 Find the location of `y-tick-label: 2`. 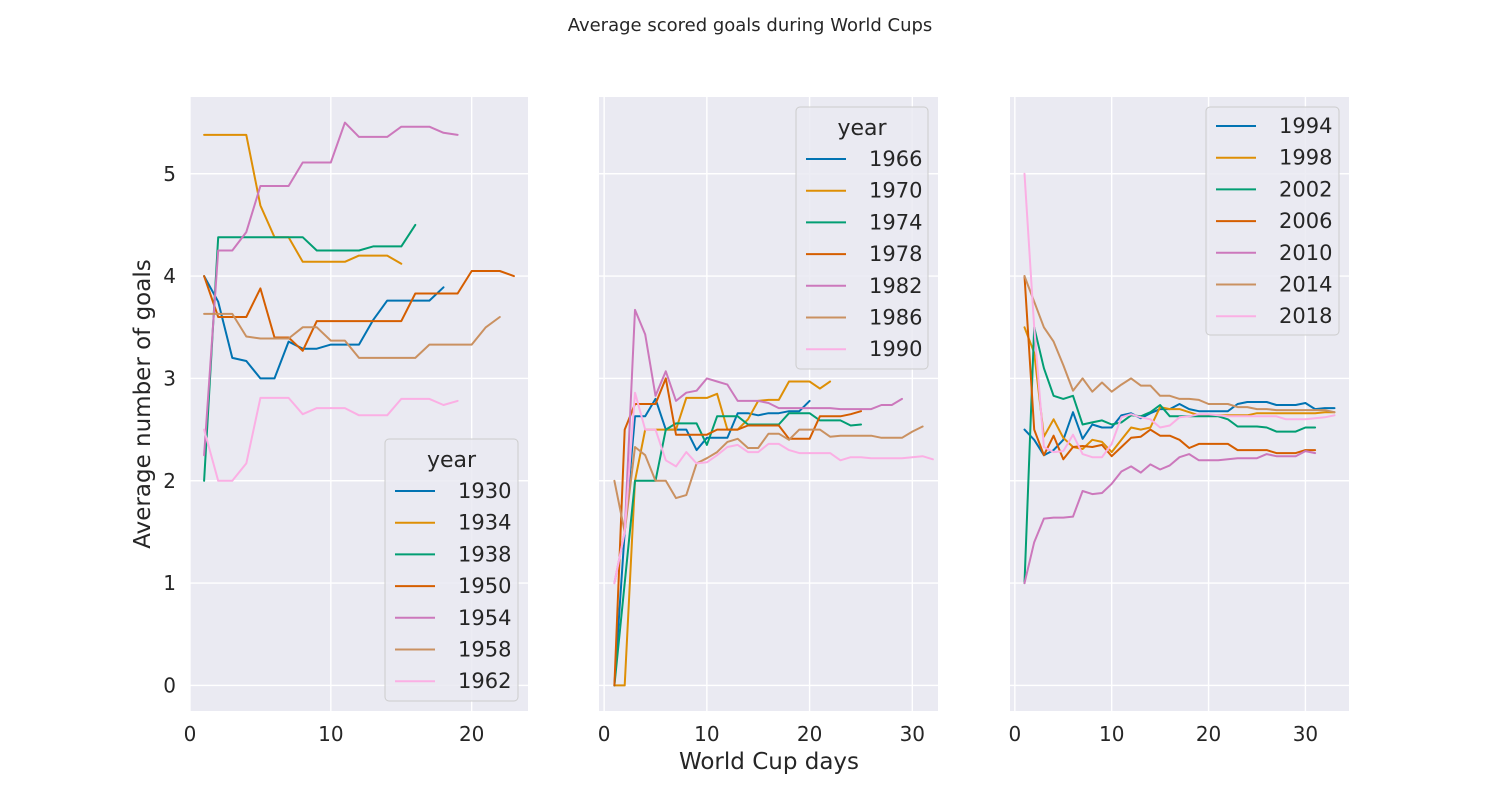

y-tick-label: 2 is located at coordinates (169, 481).